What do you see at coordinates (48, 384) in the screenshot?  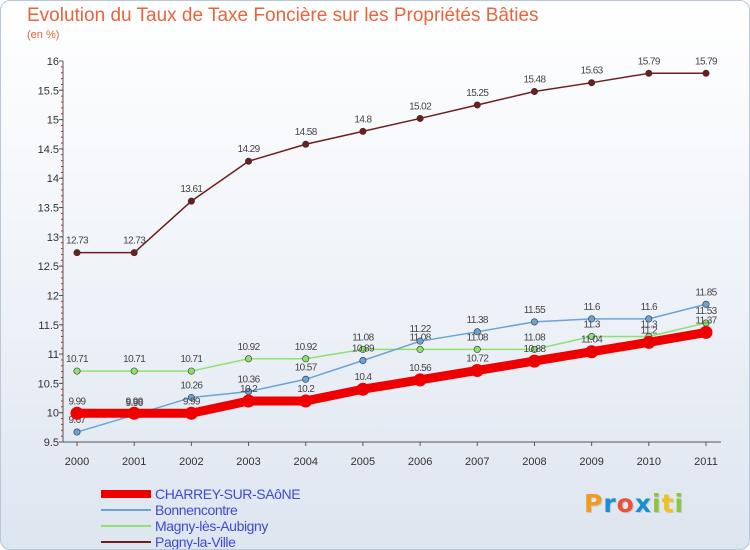 I see `y-tick-label: 10.5` at bounding box center [48, 384].